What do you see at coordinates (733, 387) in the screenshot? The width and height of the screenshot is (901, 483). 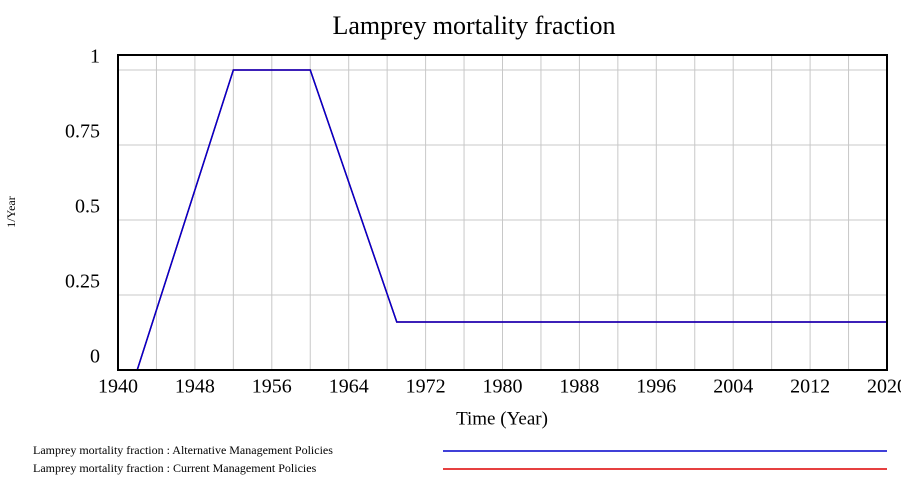 I see `x-tick-label: 2004` at bounding box center [733, 387].